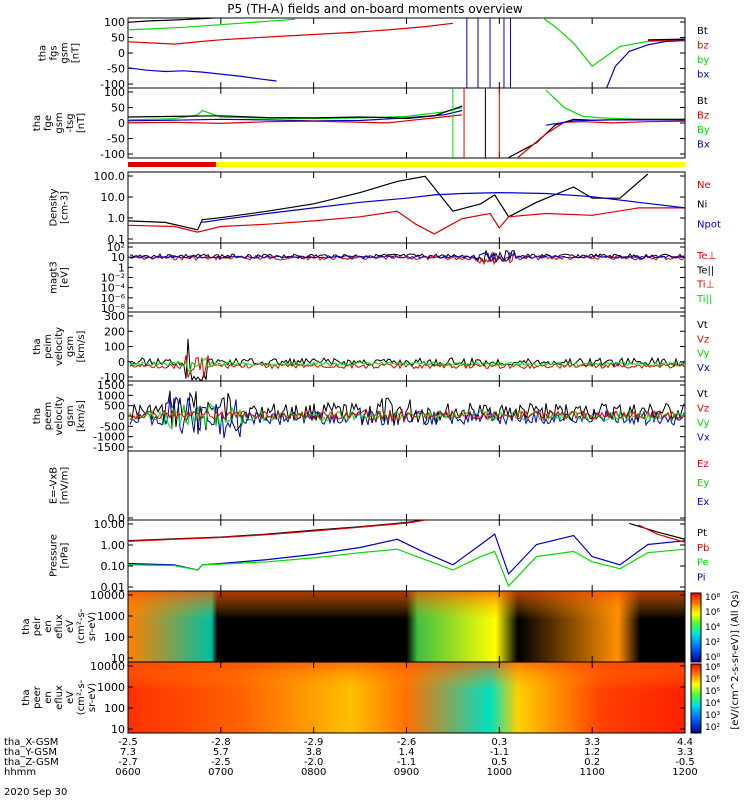  Describe the element at coordinates (116, 247) in the screenshot. I see `ytick-label: 10²` at that location.